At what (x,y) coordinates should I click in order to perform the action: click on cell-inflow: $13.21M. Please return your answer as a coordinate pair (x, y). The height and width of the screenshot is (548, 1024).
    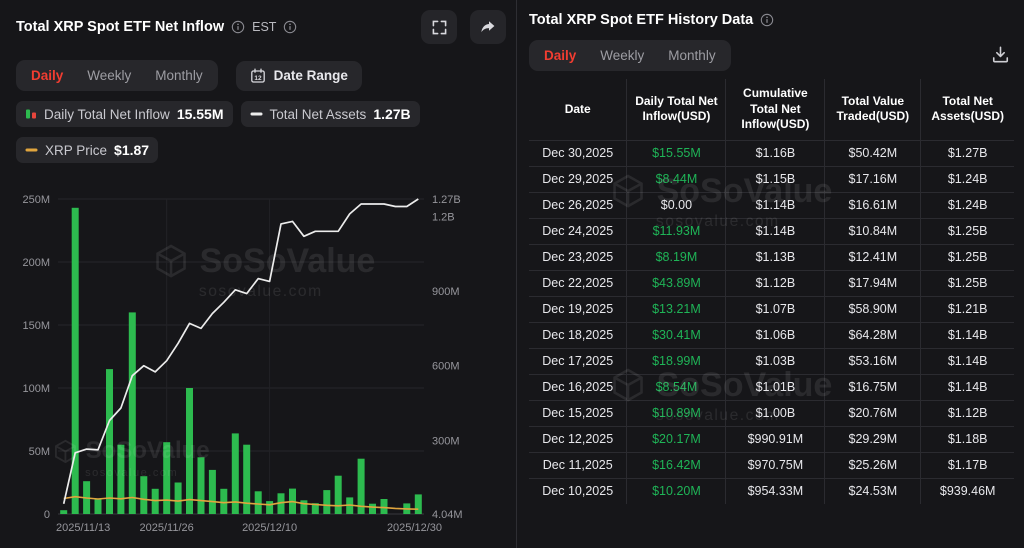
    Looking at the image, I should click on (676, 309).